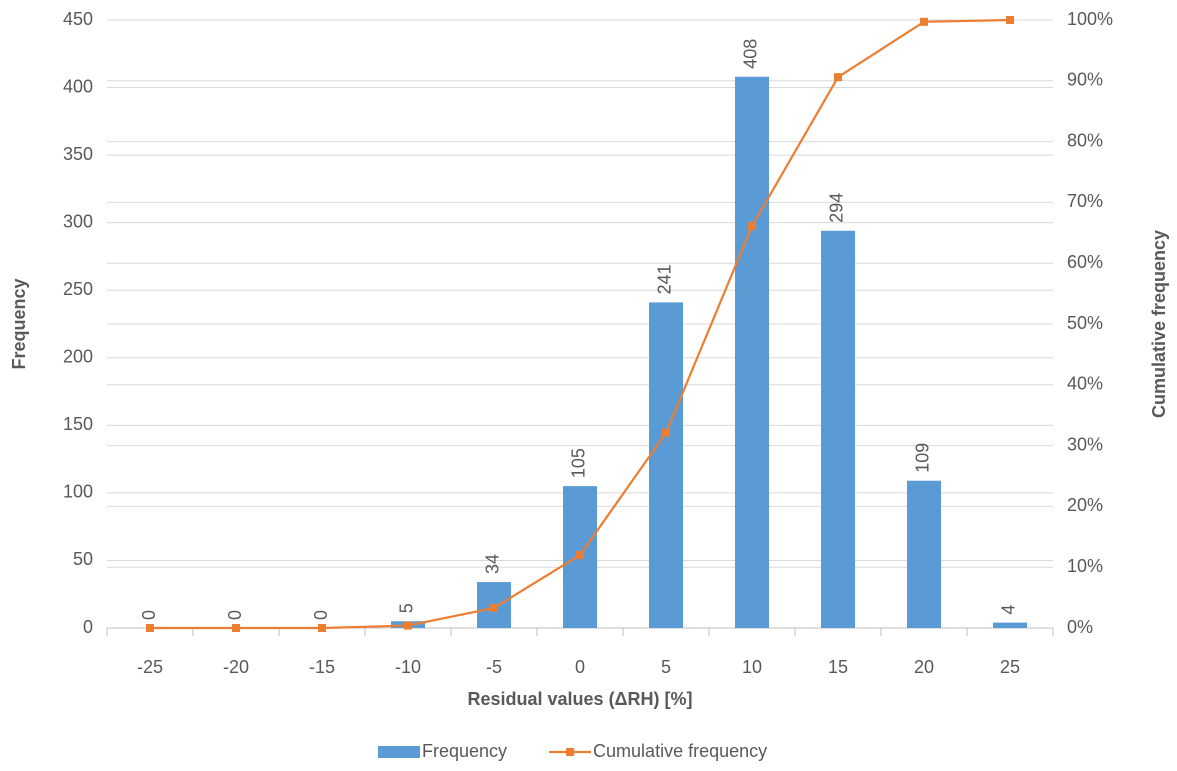 The image size is (1177, 771). What do you see at coordinates (752, 667) in the screenshot?
I see `x-tick-label: 10` at bounding box center [752, 667].